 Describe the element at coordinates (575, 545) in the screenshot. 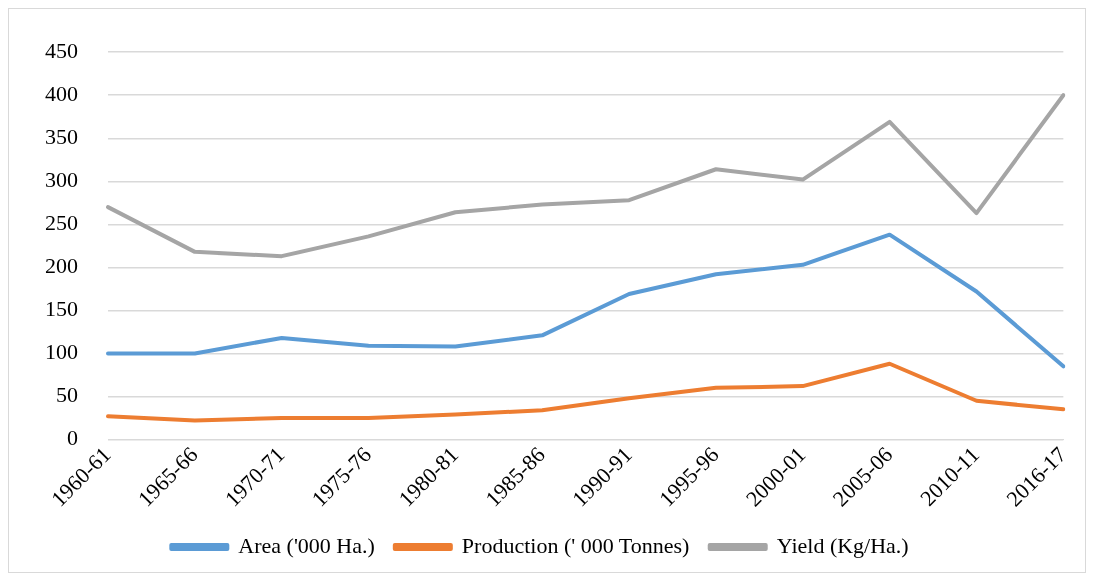

I see `legend-label: Production (' 000 Tonnes)` at that location.